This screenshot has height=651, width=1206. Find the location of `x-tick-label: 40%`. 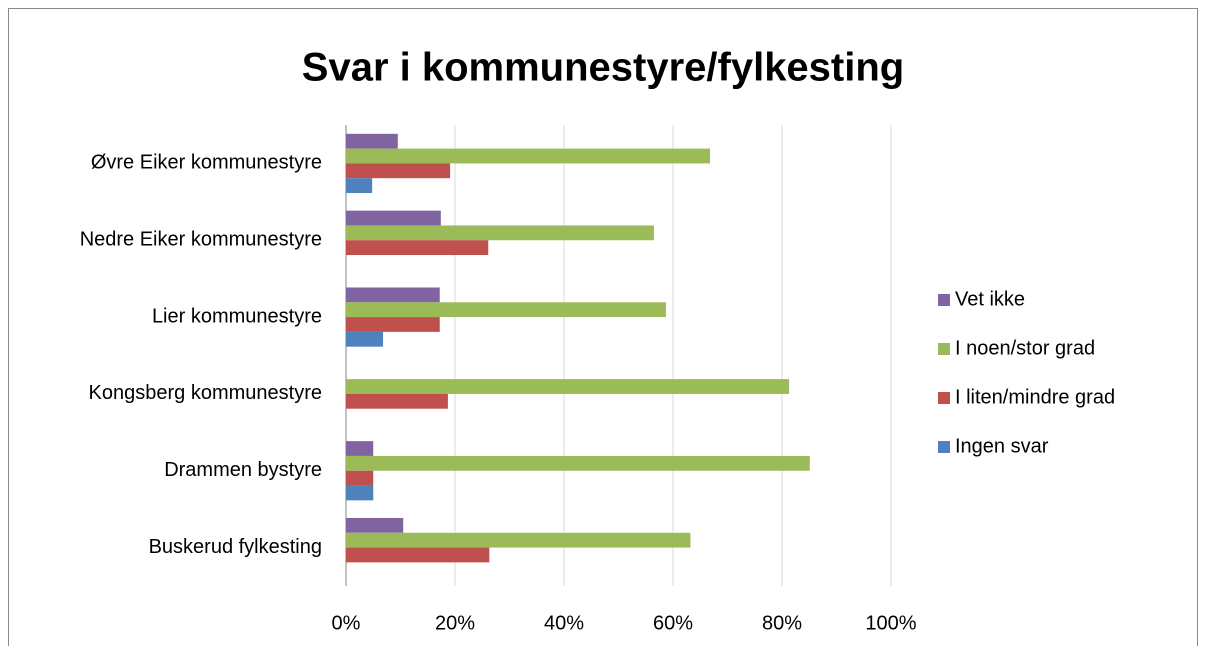

x-tick-label: 40% is located at coordinates (564, 623).